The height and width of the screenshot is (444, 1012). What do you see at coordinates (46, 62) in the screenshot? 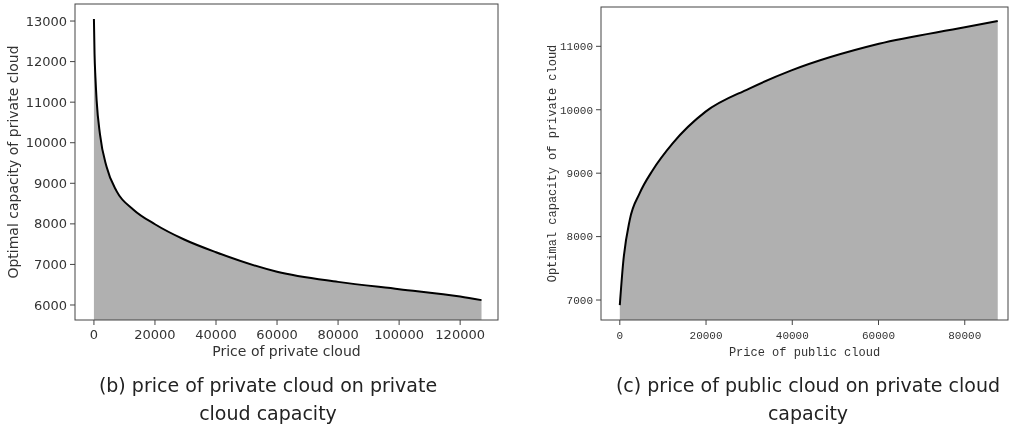
I see `y-tick-label: 12000` at bounding box center [46, 62].